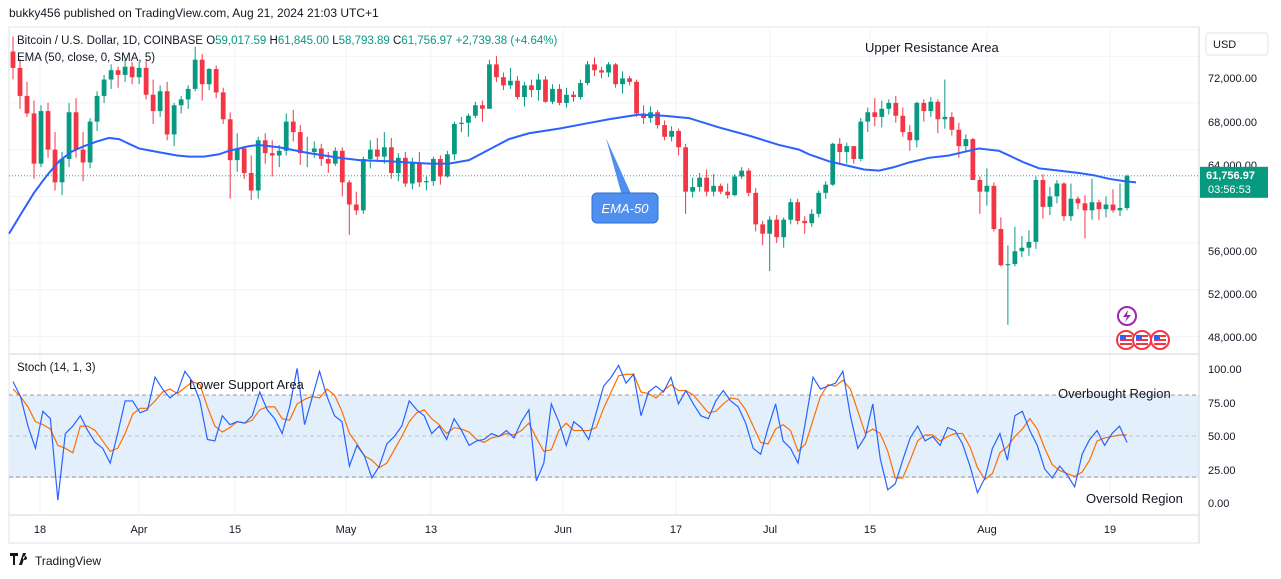 The height and width of the screenshot is (579, 1281). What do you see at coordinates (1143, 328) in the screenshot?
I see `events` at bounding box center [1143, 328].